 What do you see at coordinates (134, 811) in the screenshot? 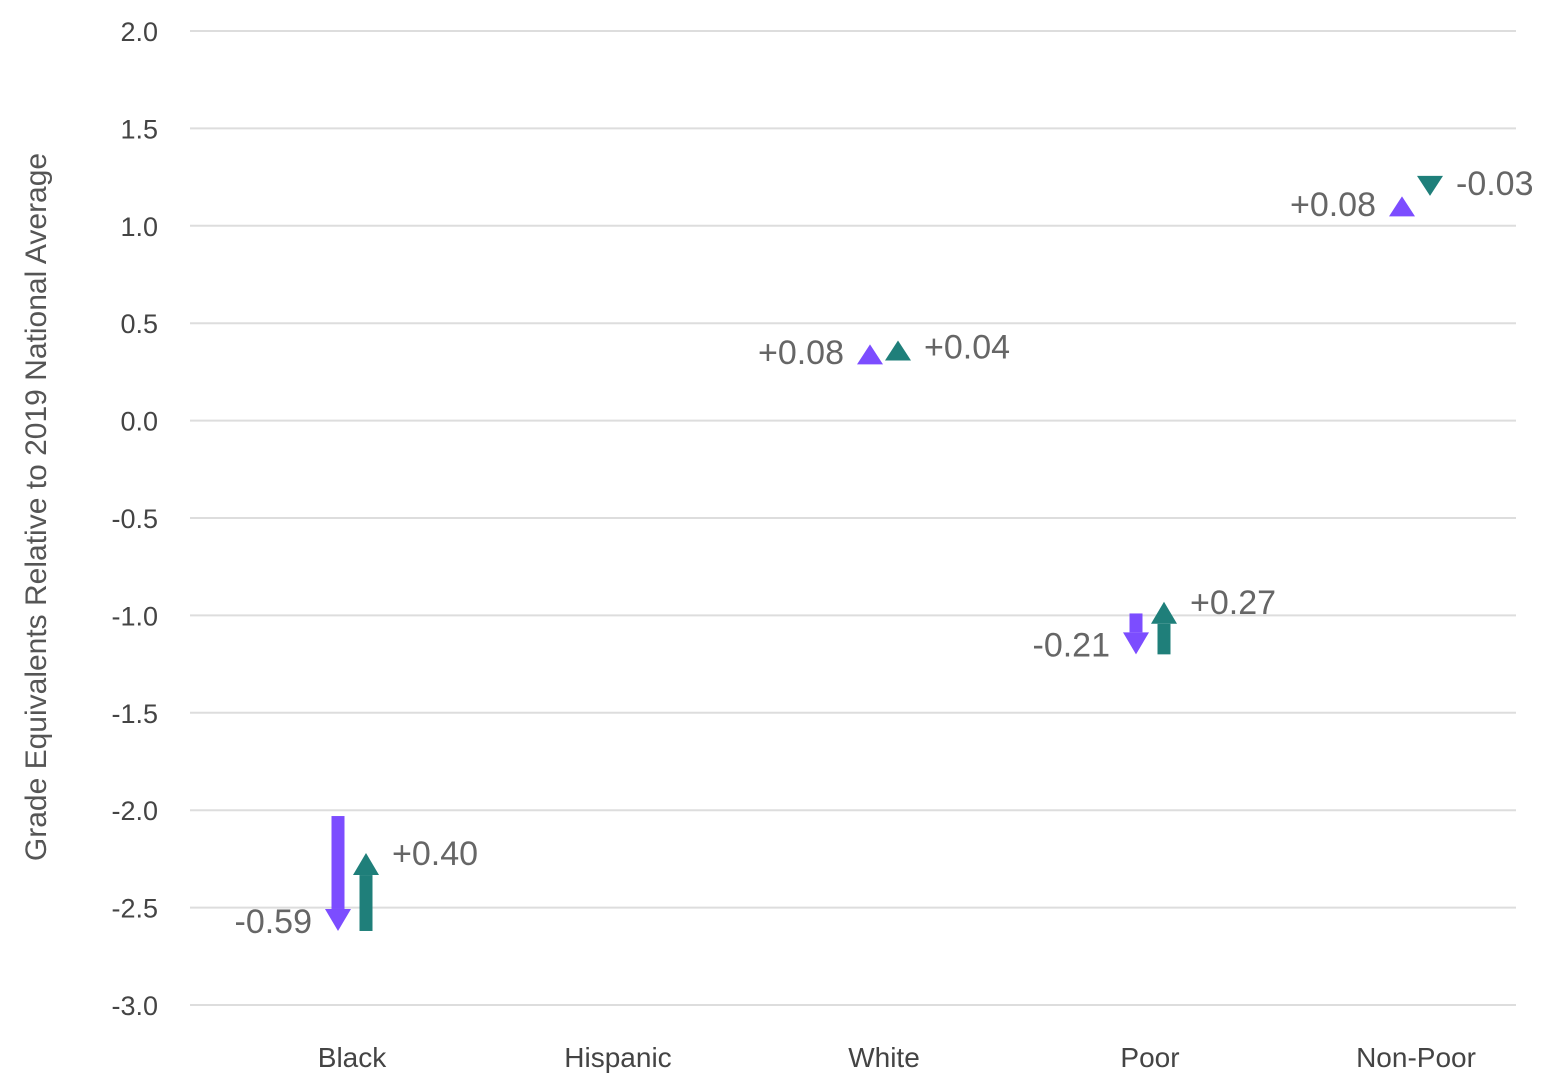
I see `y-tick-label: -2.0` at bounding box center [134, 811].